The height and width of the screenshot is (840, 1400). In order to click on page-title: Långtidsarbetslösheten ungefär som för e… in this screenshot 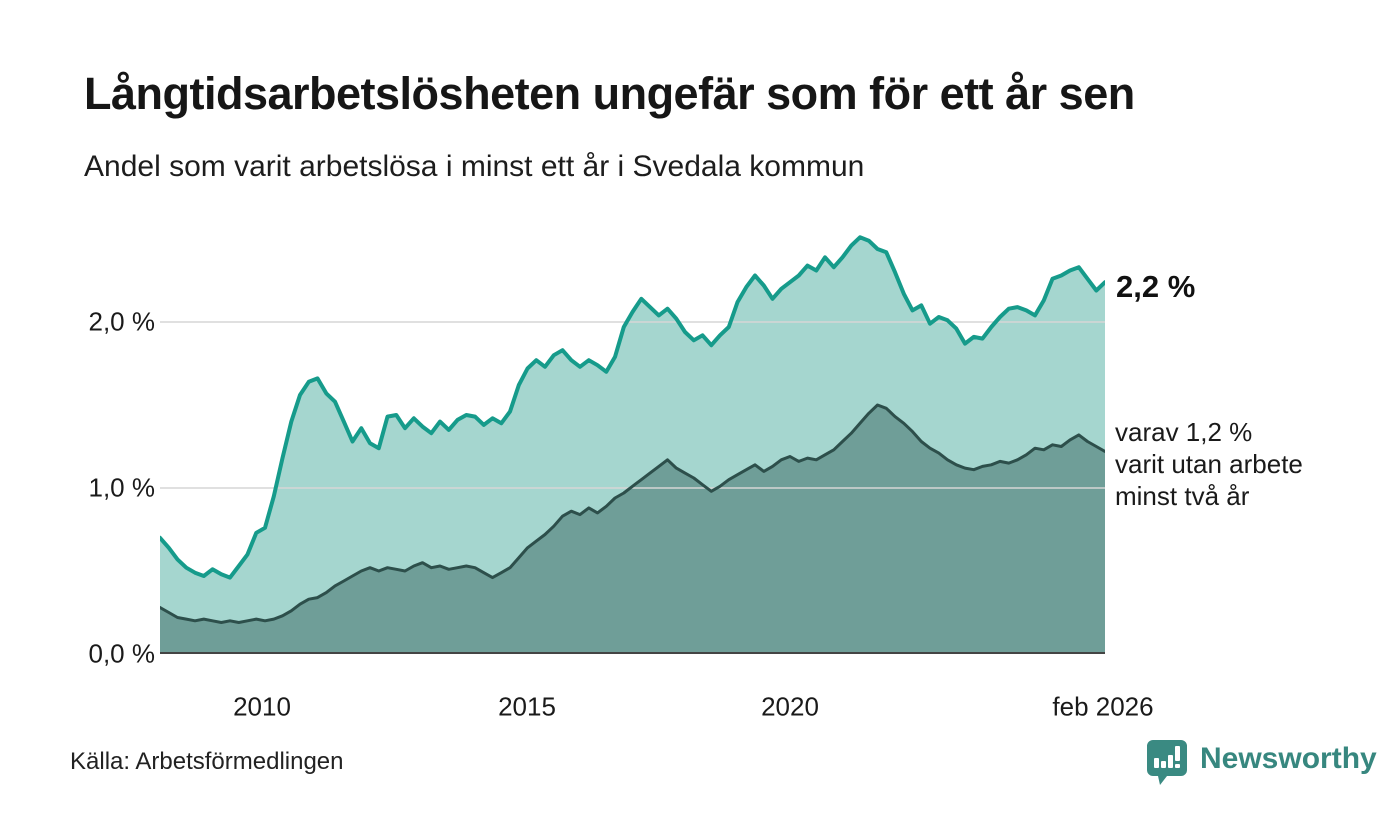, I will do `click(609, 93)`.